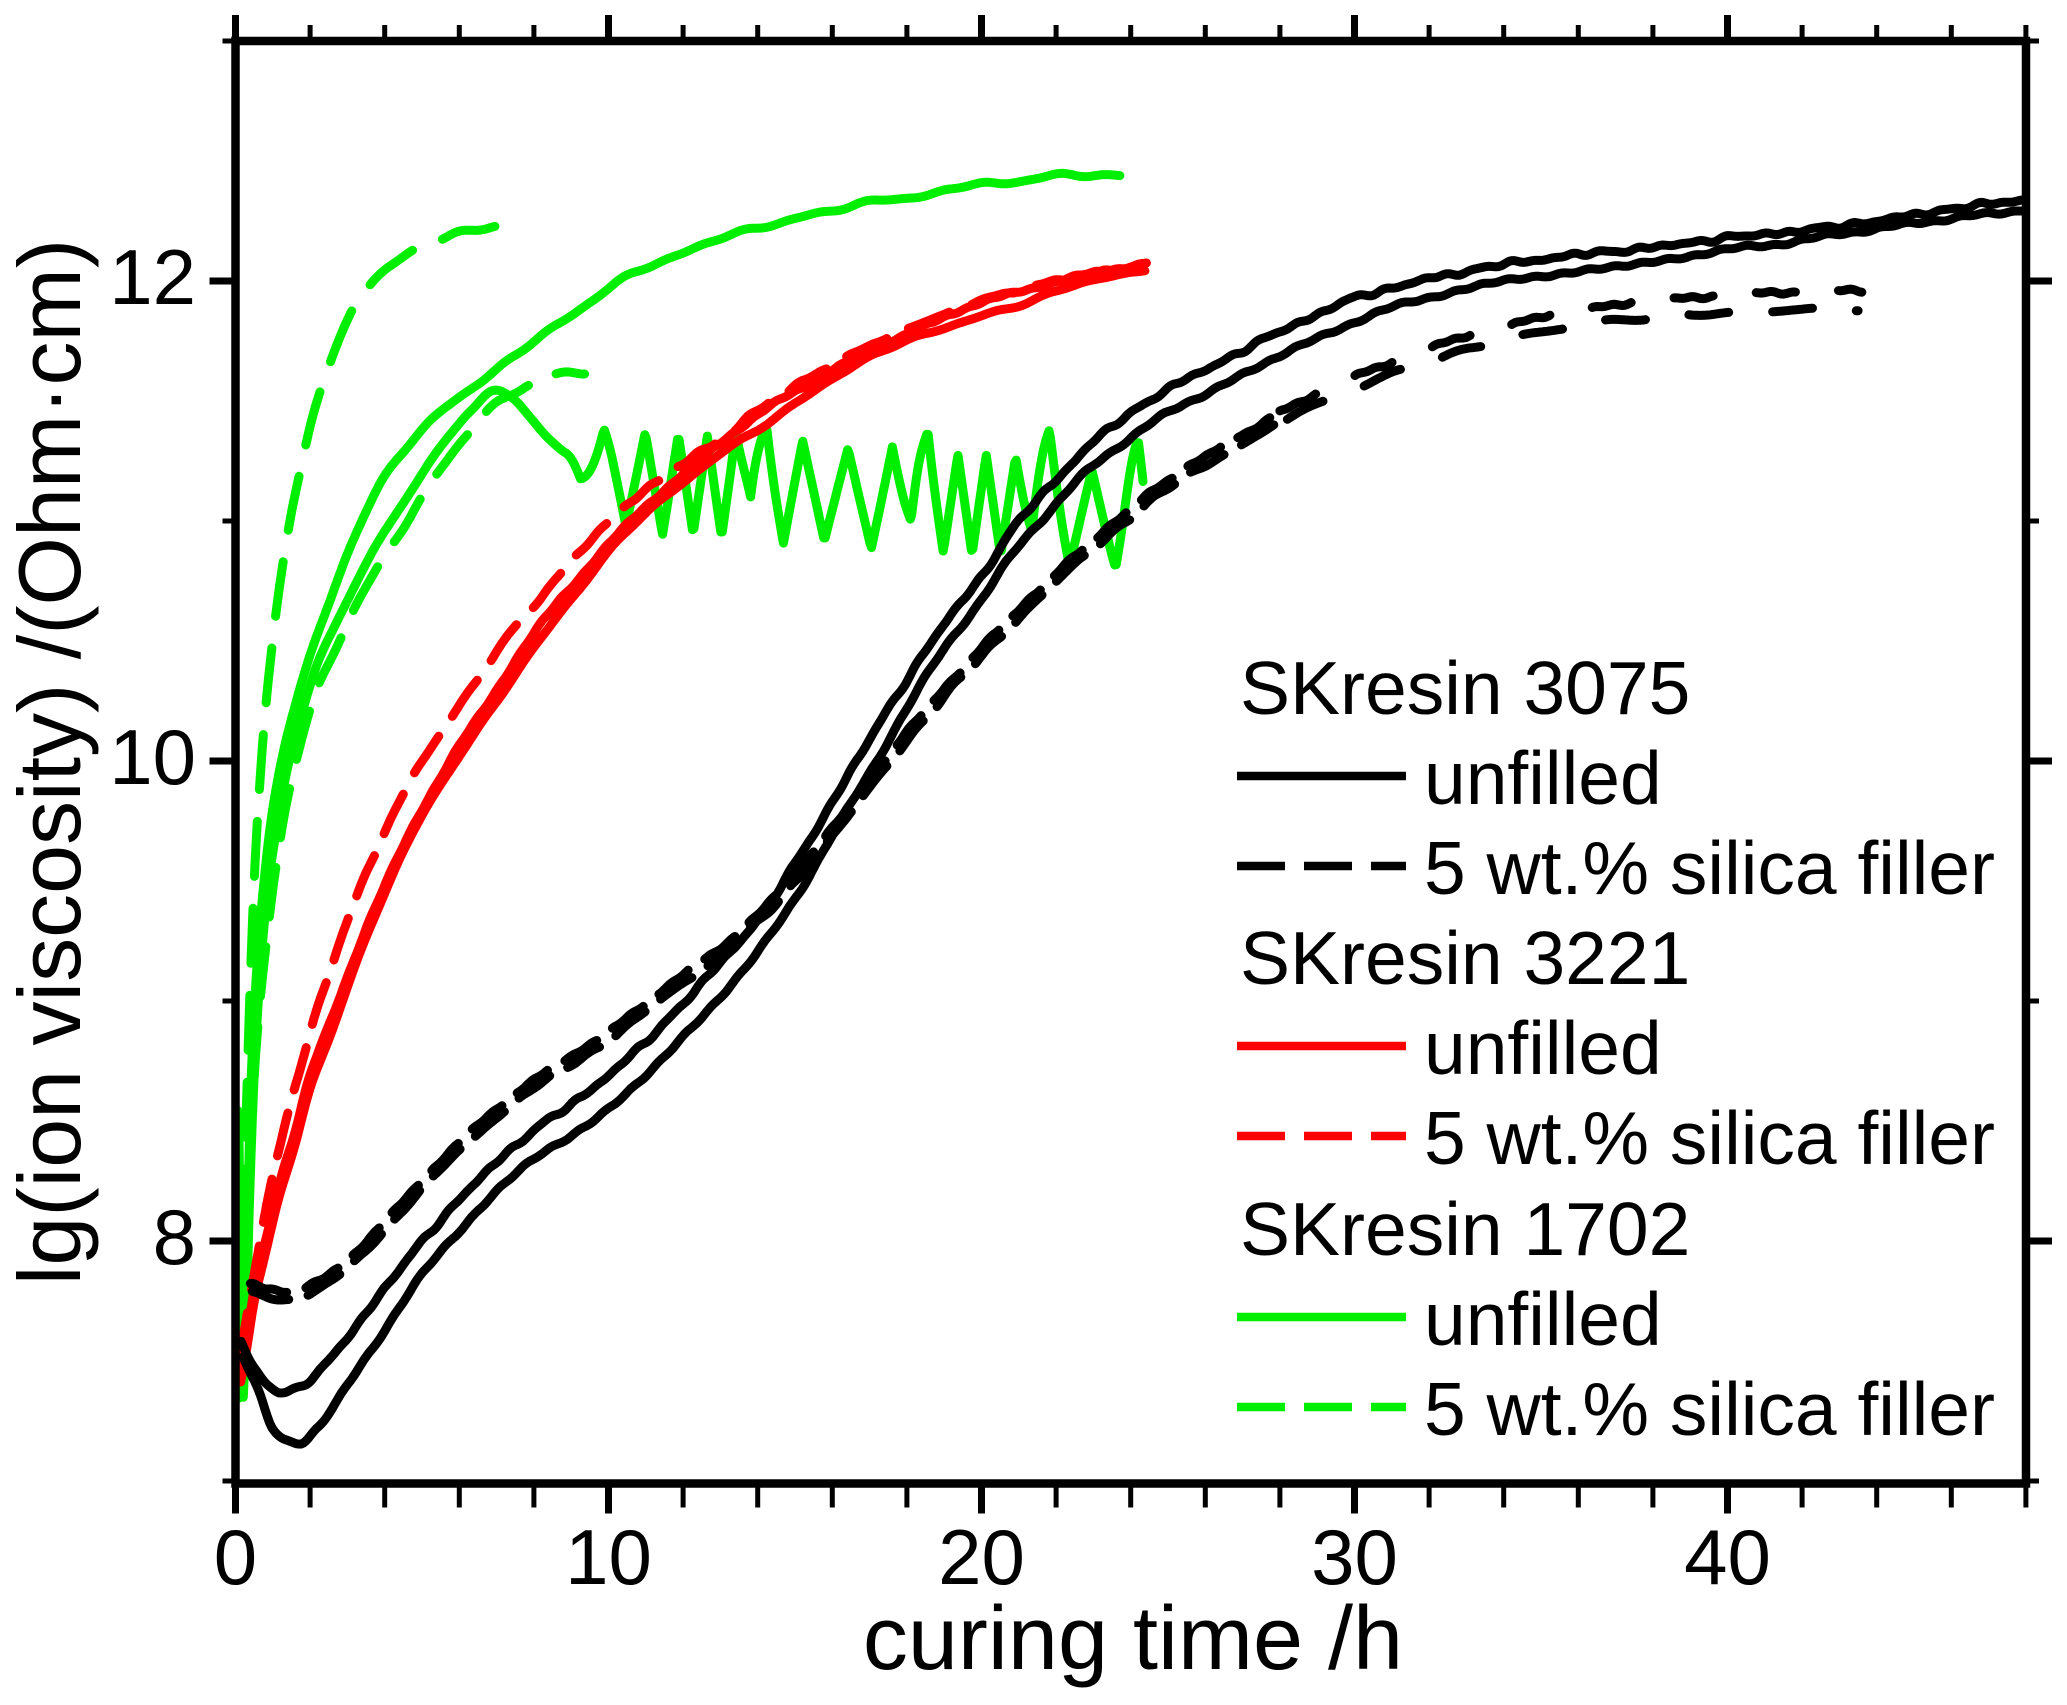 The height and width of the screenshot is (1705, 2067). I want to click on svg-text: 8, so click(174, 1237).